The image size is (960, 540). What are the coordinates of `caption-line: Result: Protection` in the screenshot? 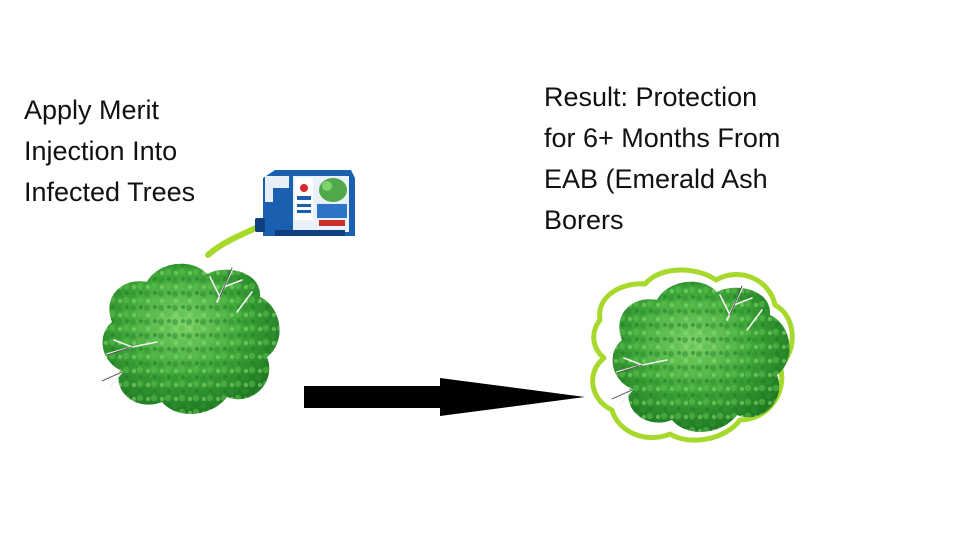 It's located at (651, 97).